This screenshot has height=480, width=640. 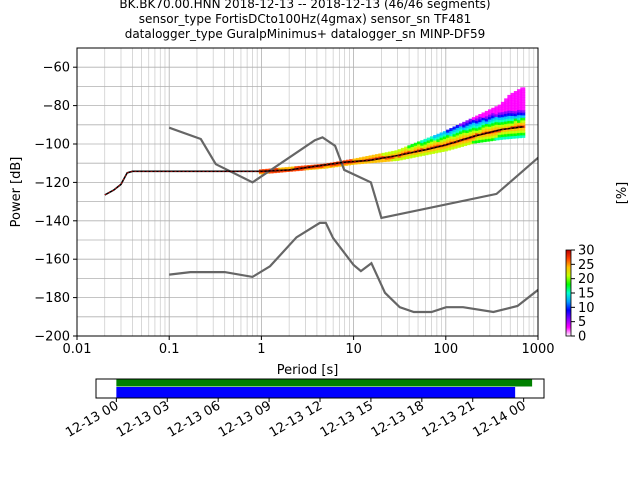 I want to click on y-tick-label: −100, so click(x=52, y=145).